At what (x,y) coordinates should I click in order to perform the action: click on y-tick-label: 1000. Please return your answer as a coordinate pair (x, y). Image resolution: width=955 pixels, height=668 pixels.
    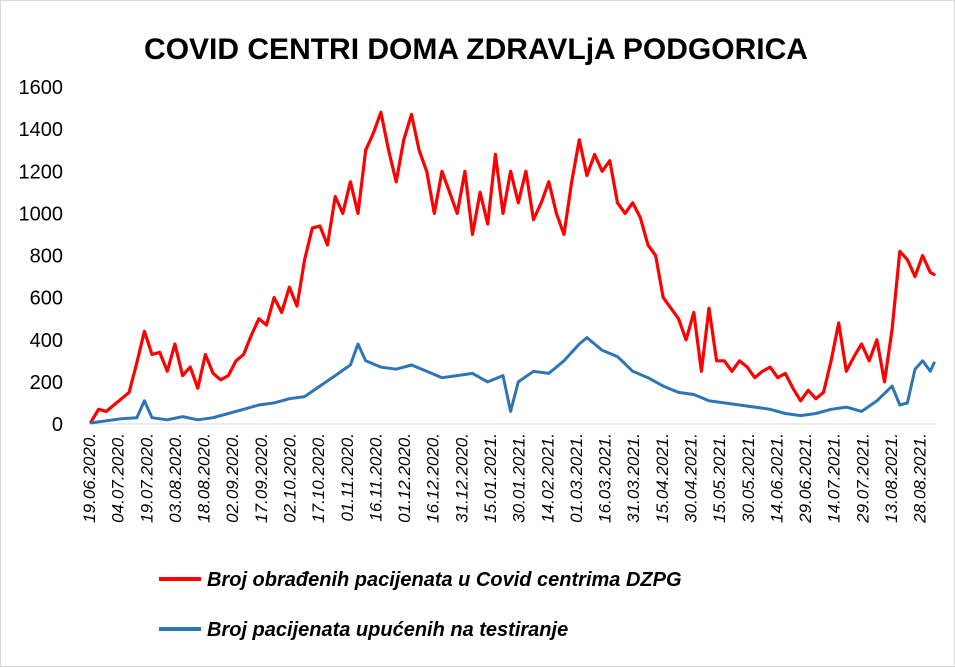
    Looking at the image, I should click on (41, 214).